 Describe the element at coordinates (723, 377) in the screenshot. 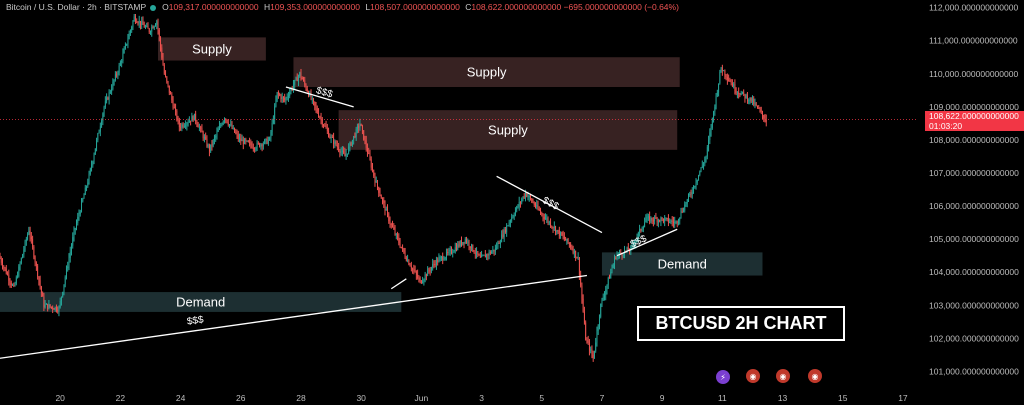

I see `lightning-icon: ⚡` at that location.